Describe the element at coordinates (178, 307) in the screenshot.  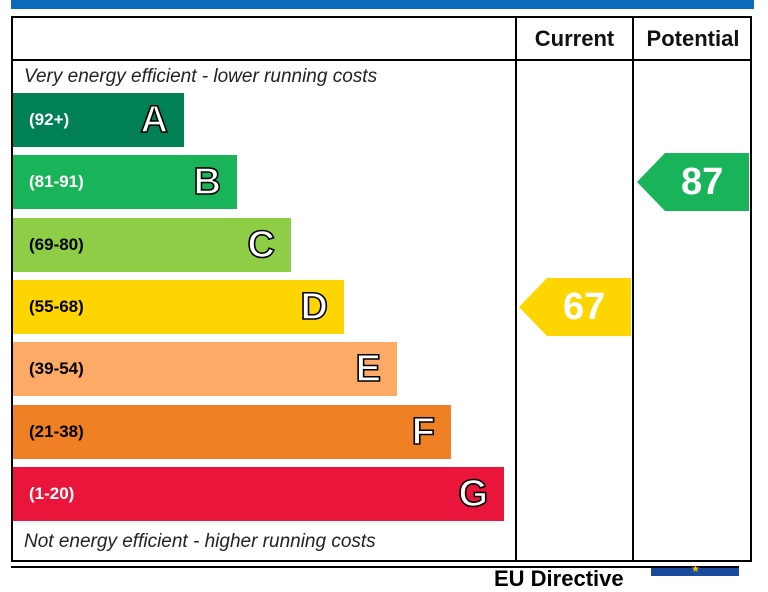
I see `band-d: (55-68) D` at that location.